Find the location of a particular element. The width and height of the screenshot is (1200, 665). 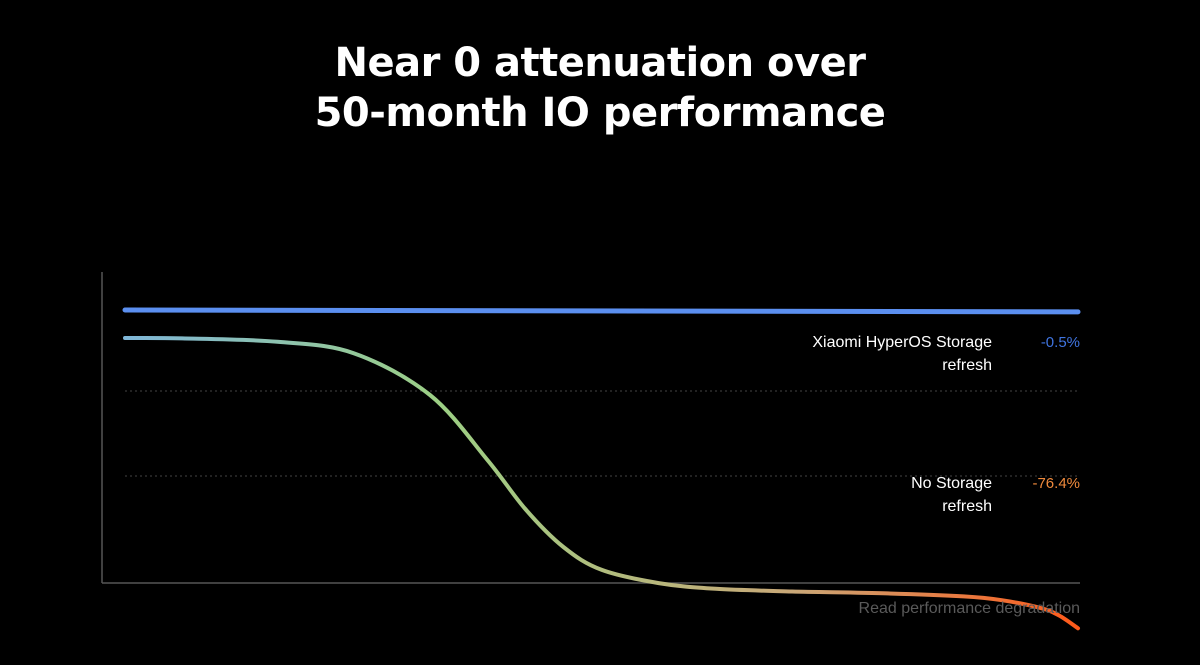

legend-label-no-refresh-line2: refresh is located at coordinates (967, 506).